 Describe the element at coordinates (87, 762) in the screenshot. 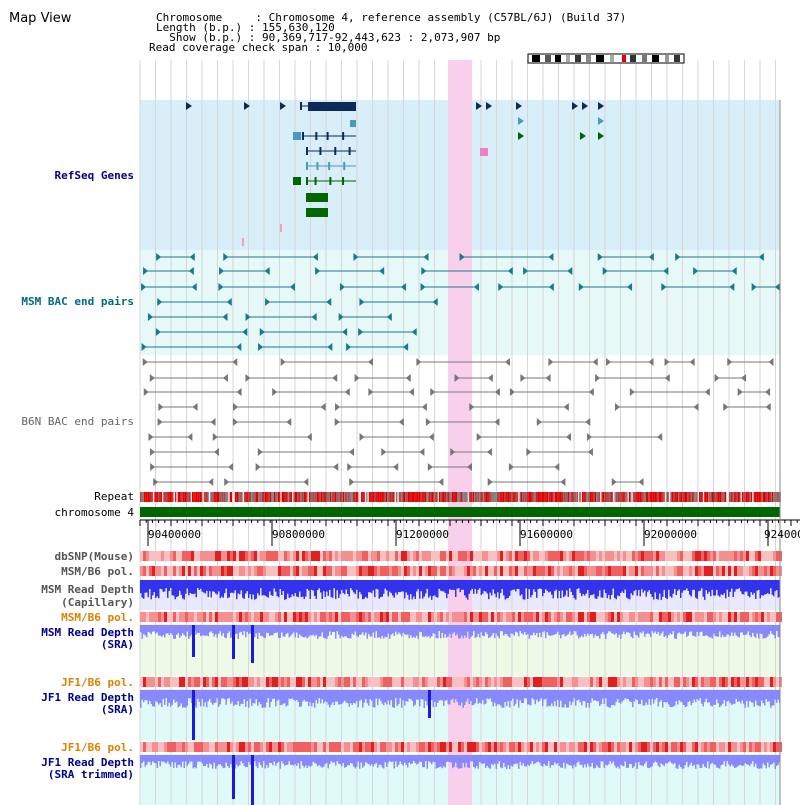

I see `track-label-jf1-depth-trimmed: JF1 Read Depth` at that location.